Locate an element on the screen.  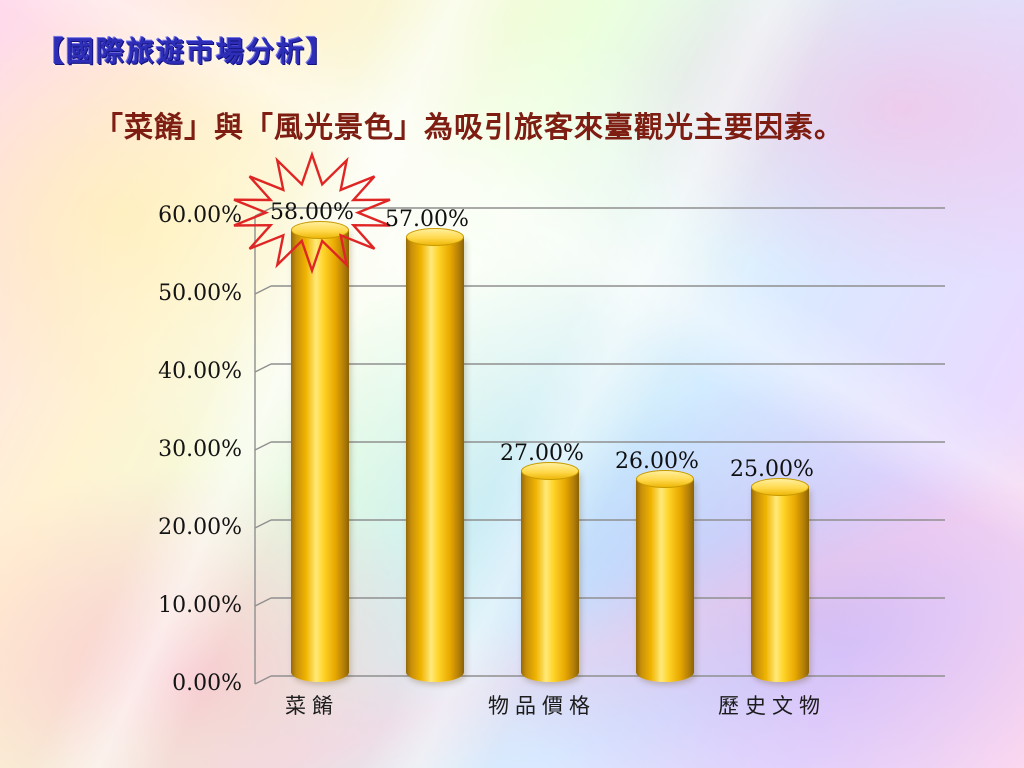
bar-value-label: 25.00% is located at coordinates (772, 469).